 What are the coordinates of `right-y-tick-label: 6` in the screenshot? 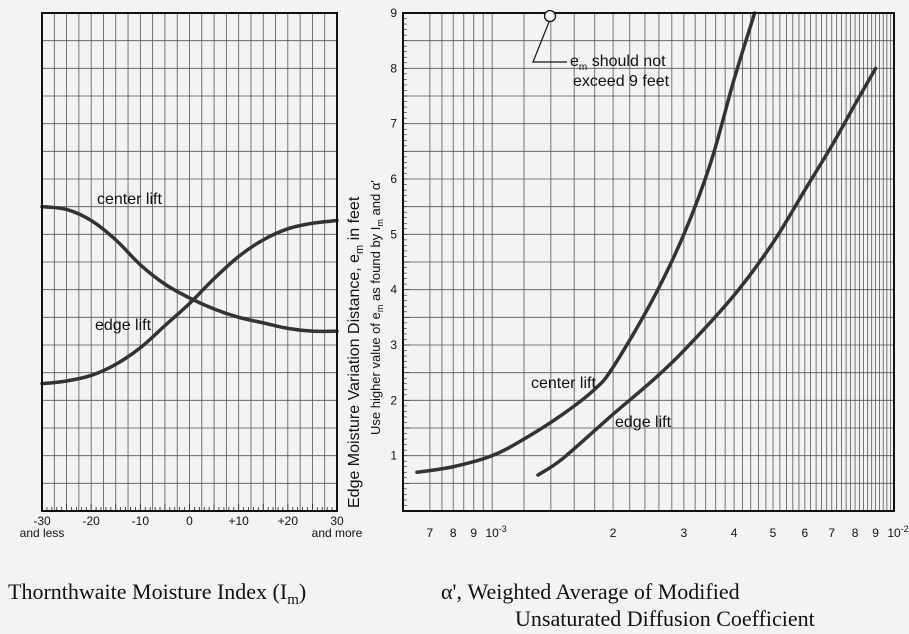 It's located at (393, 179).